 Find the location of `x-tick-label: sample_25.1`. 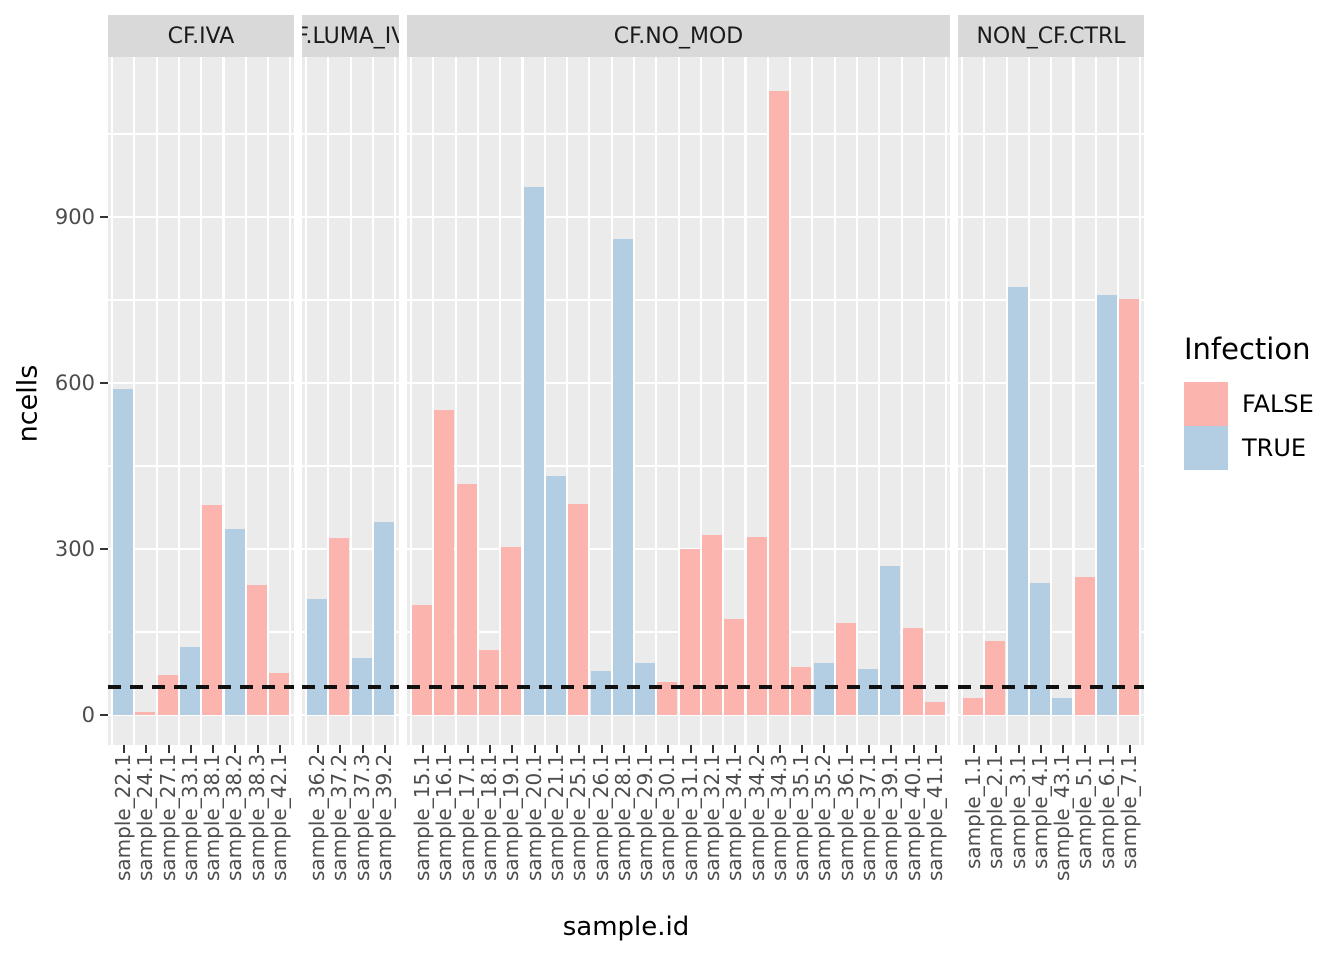

x-tick-label: sample_25.1 is located at coordinates (578, 818).